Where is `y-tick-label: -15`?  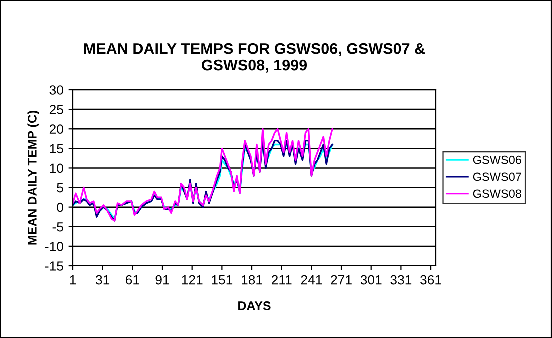 y-tick-label: -15 is located at coordinates (54, 266).